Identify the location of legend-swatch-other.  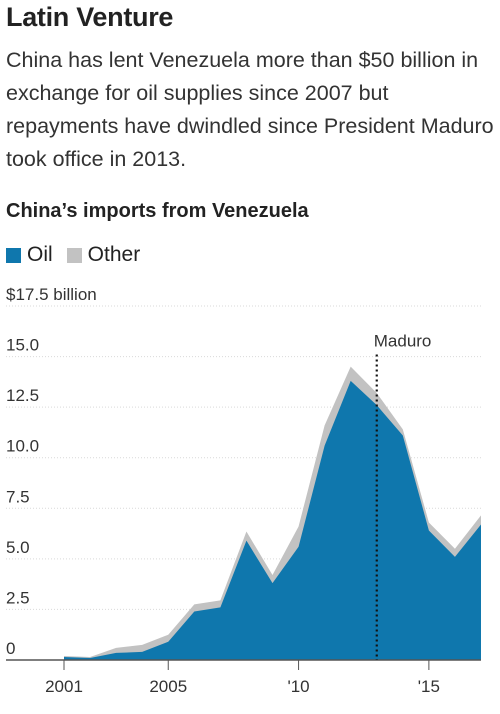
(74, 255).